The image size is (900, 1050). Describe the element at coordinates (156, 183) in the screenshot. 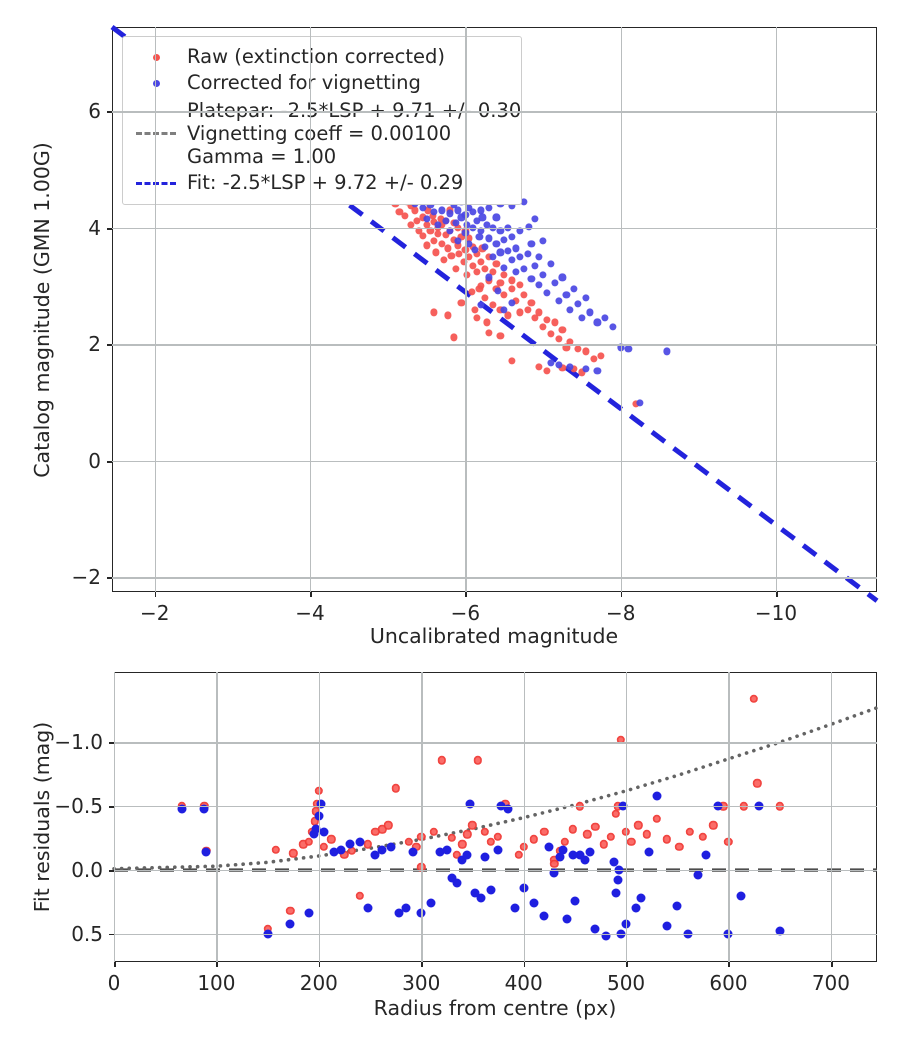

I see `blue-dashed-line-icon` at that location.